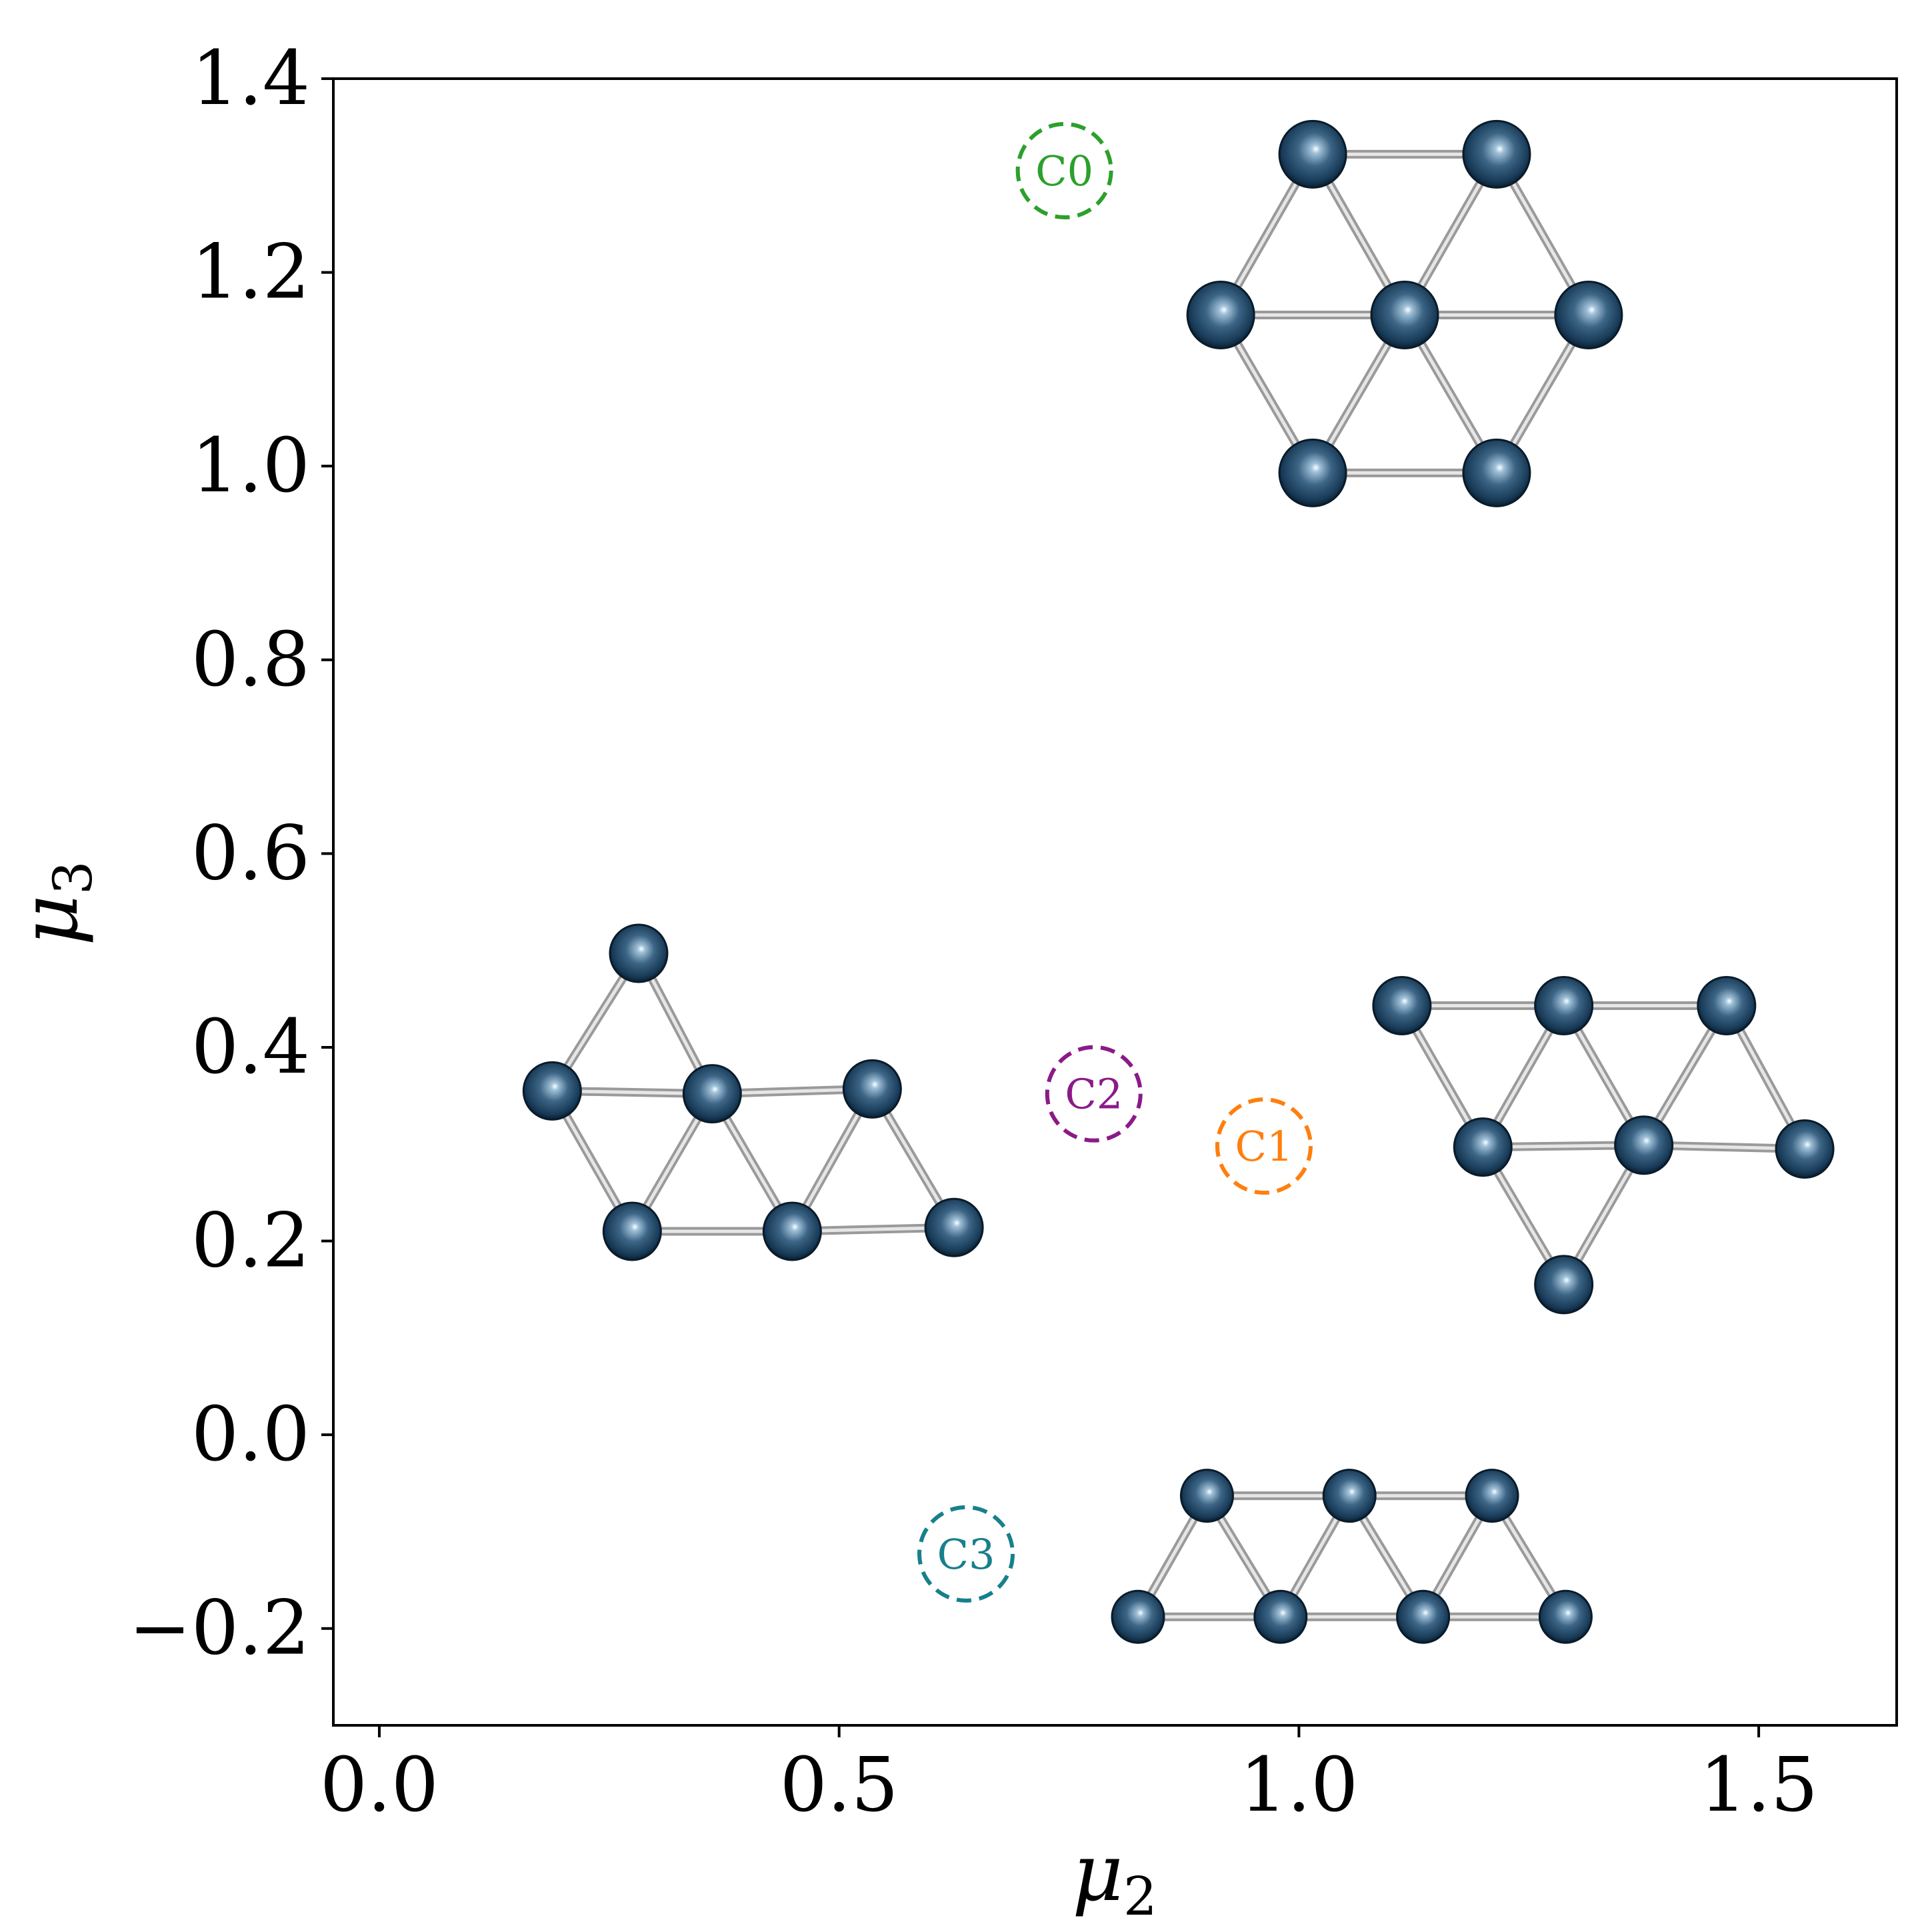  I want to click on y-tick-label: 1.0, so click(250, 466).